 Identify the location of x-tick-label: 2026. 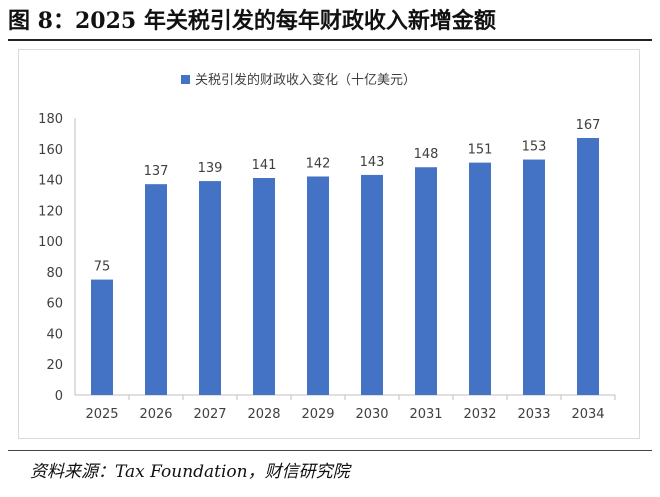
(155, 414).